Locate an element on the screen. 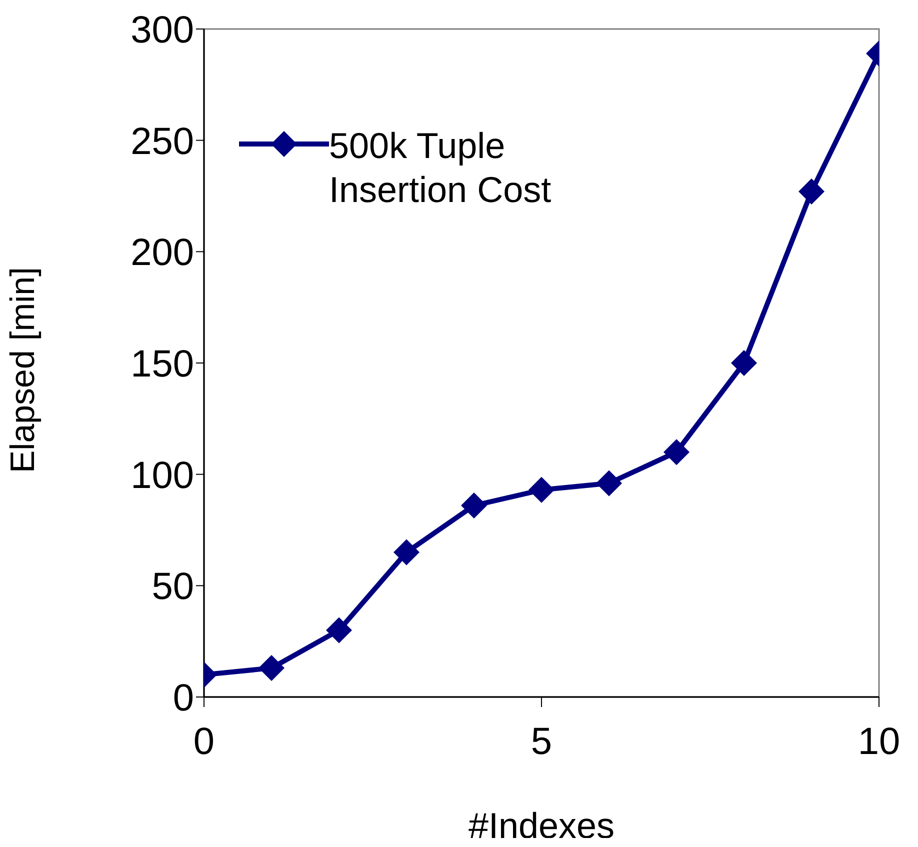  y-tick-label: 0 is located at coordinates (183, 698).